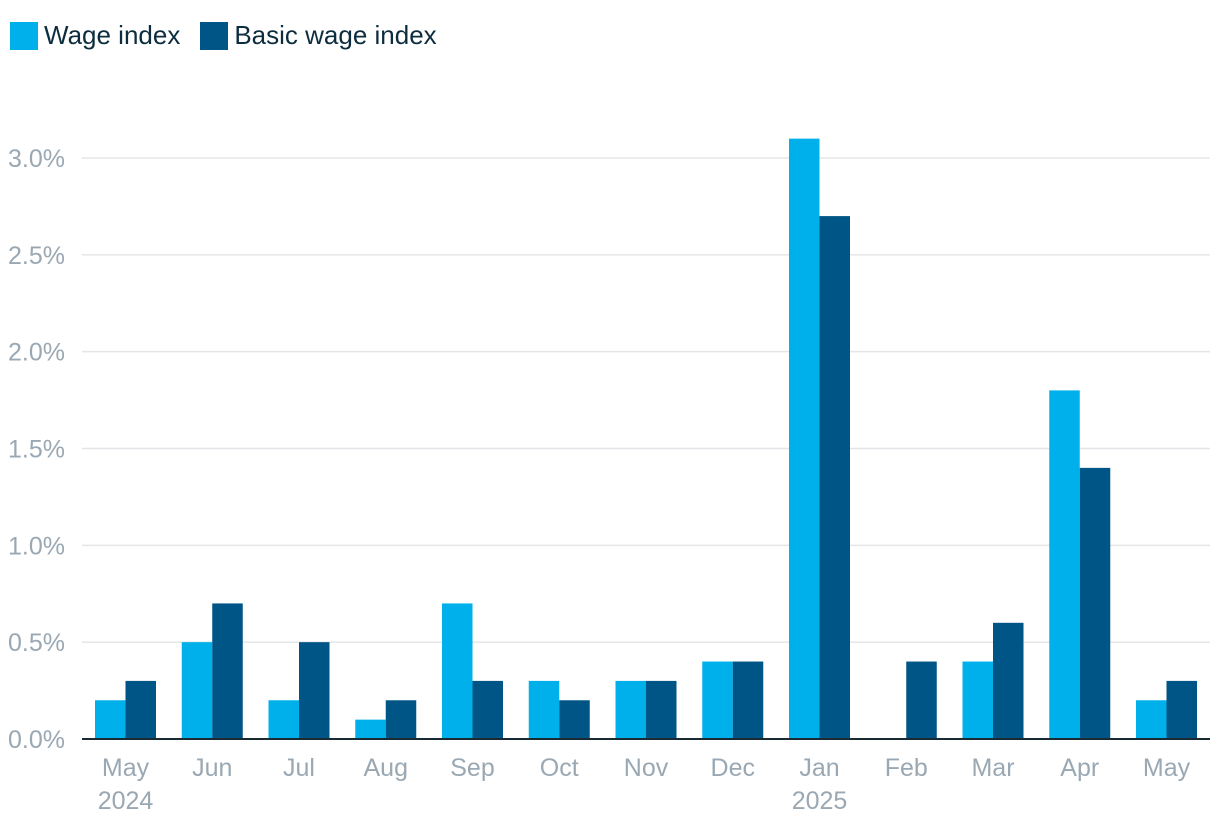 The height and width of the screenshot is (834, 1220). I want to click on legend: Wage index Basic wage index, so click(233, 35).